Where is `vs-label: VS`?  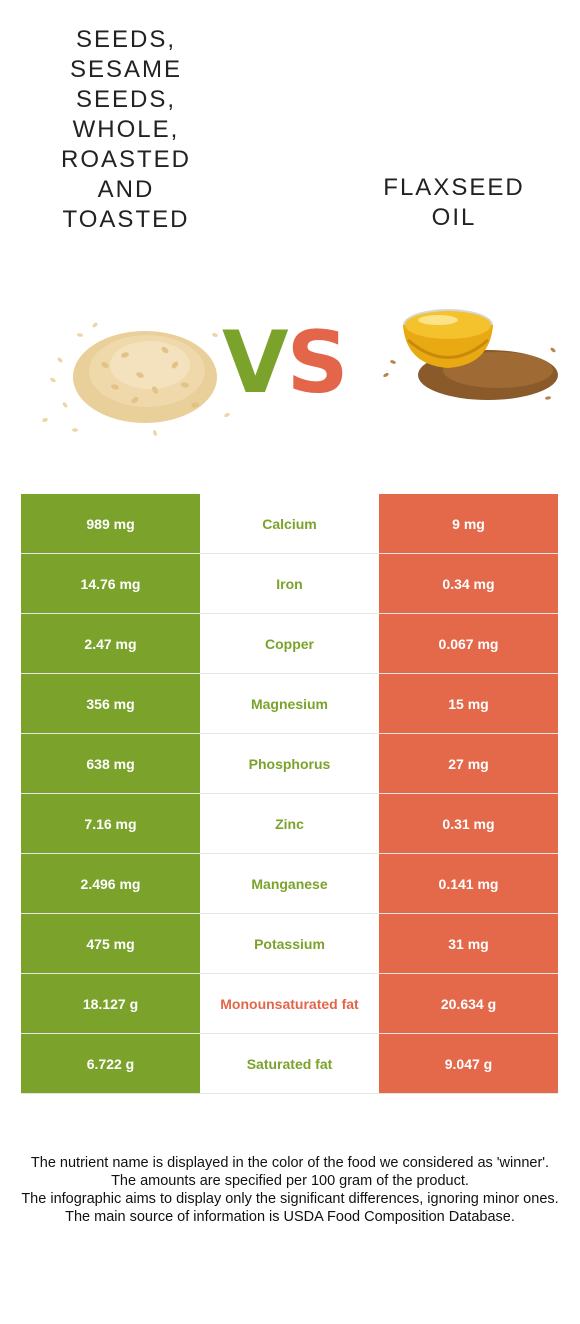
vs-label: VS is located at coordinates (285, 363).